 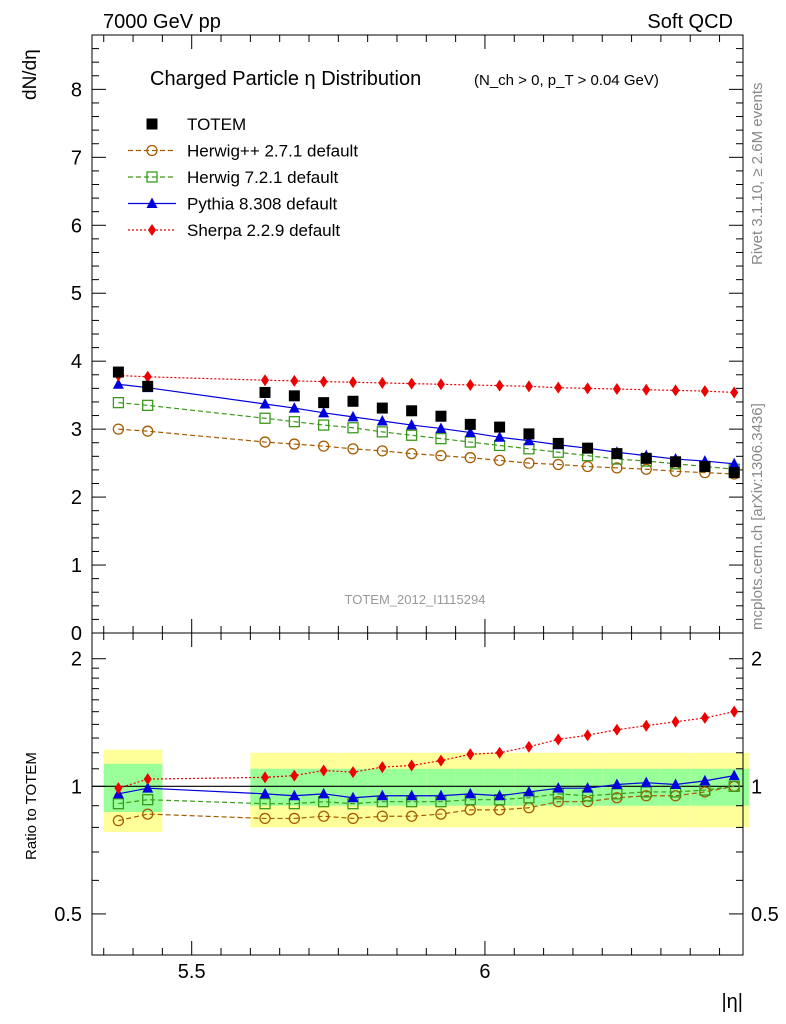 I want to click on y-tick-label-top: 5, so click(x=76, y=294).